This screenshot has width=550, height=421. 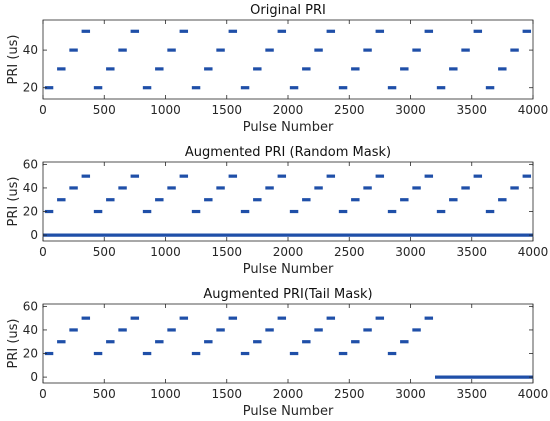 I want to click on chart-title: Augmented PRI(Tail Mask), so click(x=287, y=294).